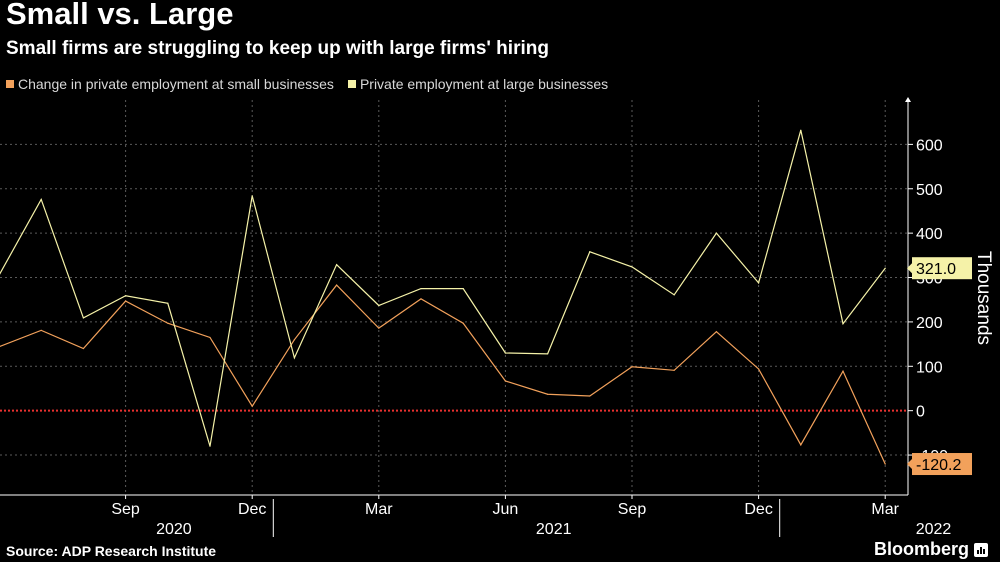 This screenshot has width=1000, height=562. Describe the element at coordinates (111, 551) in the screenshot. I see `source-note: Source: ADP Research Institute` at that location.